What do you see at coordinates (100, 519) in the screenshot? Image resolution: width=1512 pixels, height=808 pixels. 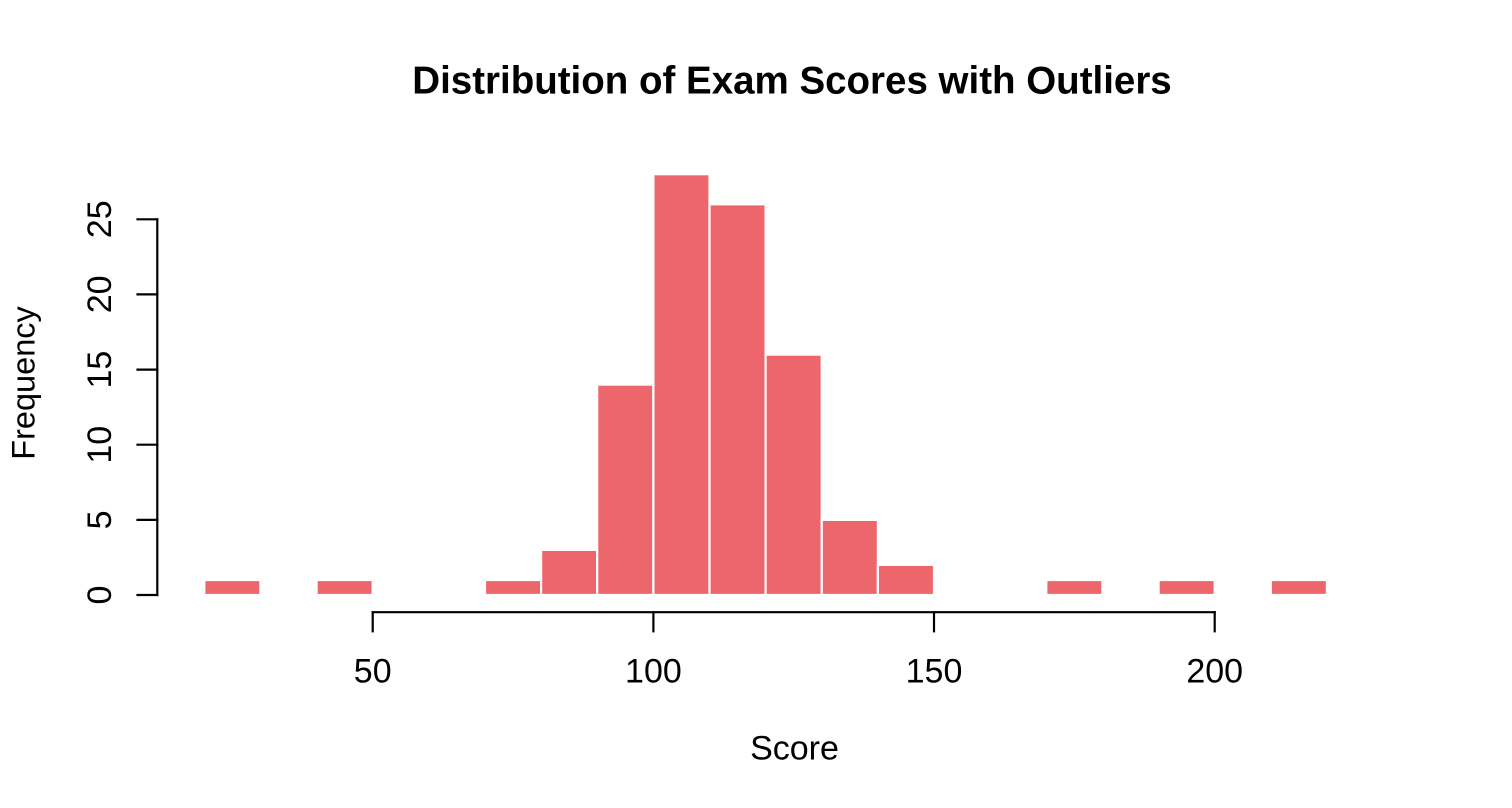 I see `svg-text: 5` at bounding box center [100, 519].